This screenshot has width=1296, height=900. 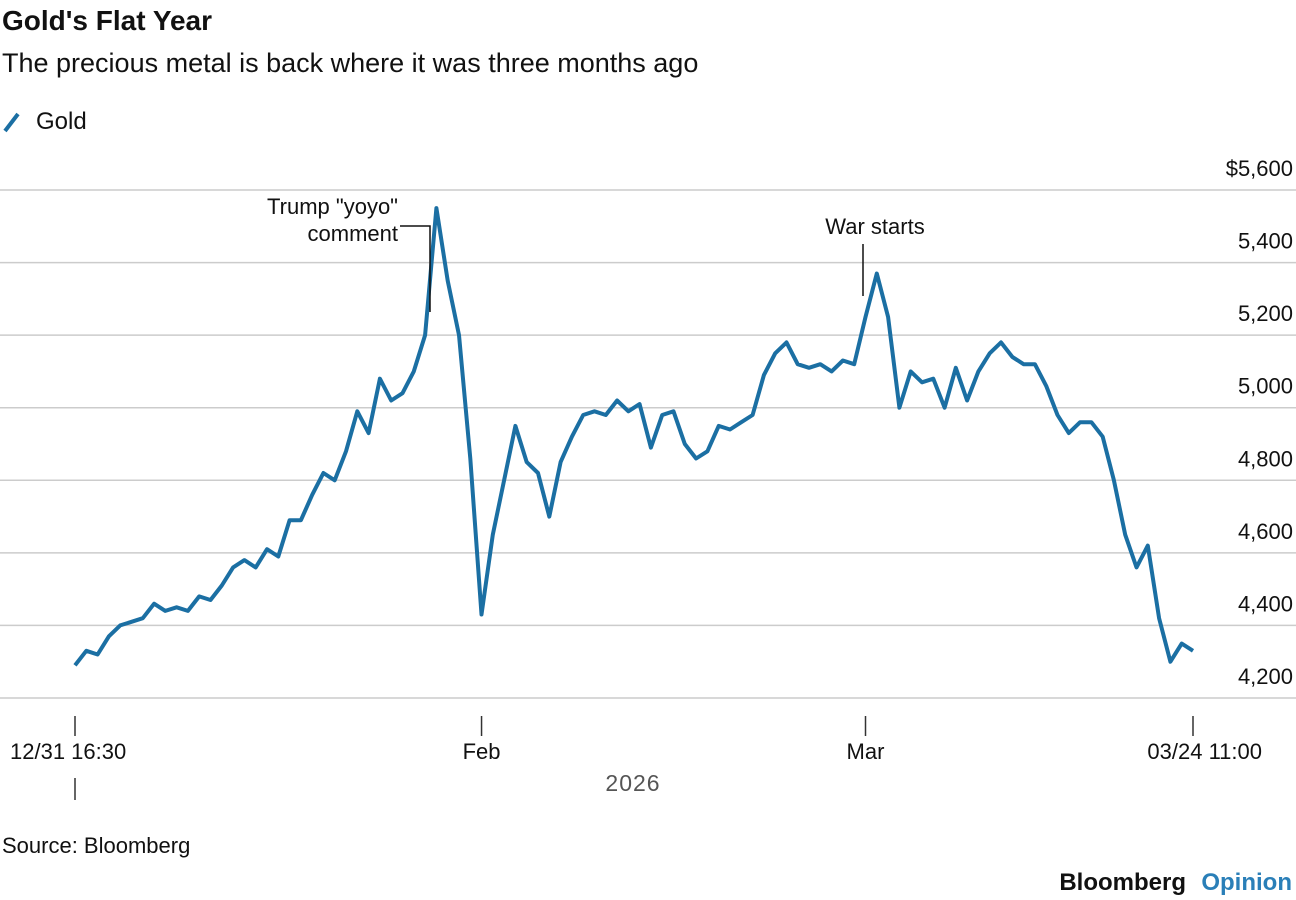 What do you see at coordinates (1204, 751) in the screenshot?
I see `x-tick-label: 03/24 11:00` at bounding box center [1204, 751].